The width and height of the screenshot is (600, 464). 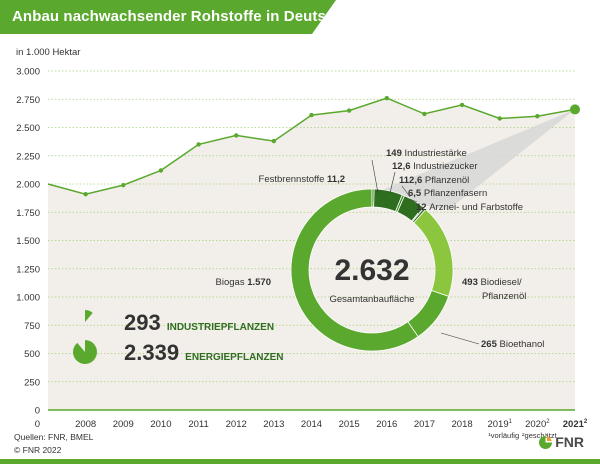 What do you see at coordinates (502, 282) in the screenshot?
I see `slice-label: Biodiesel/` at bounding box center [502, 282].